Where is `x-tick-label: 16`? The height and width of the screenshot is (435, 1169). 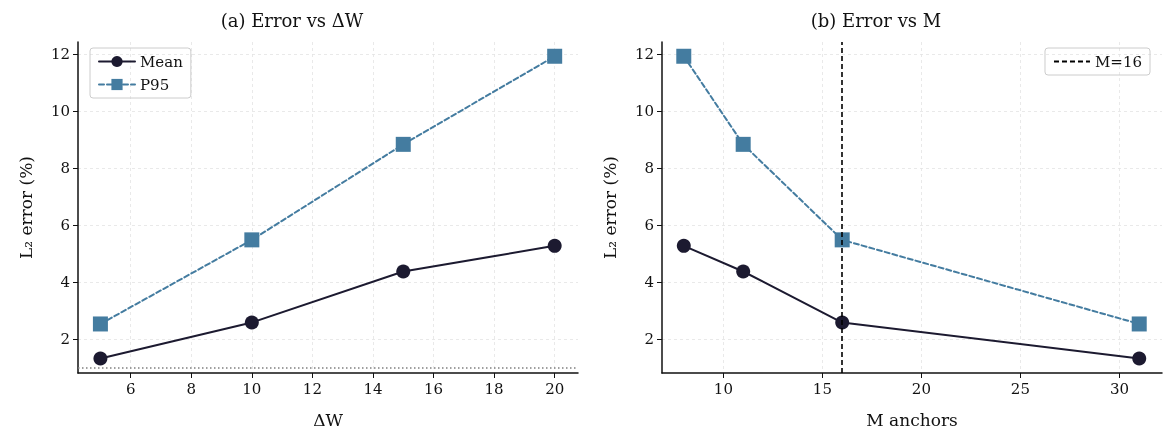 x-tick-label: 16 is located at coordinates (434, 388).